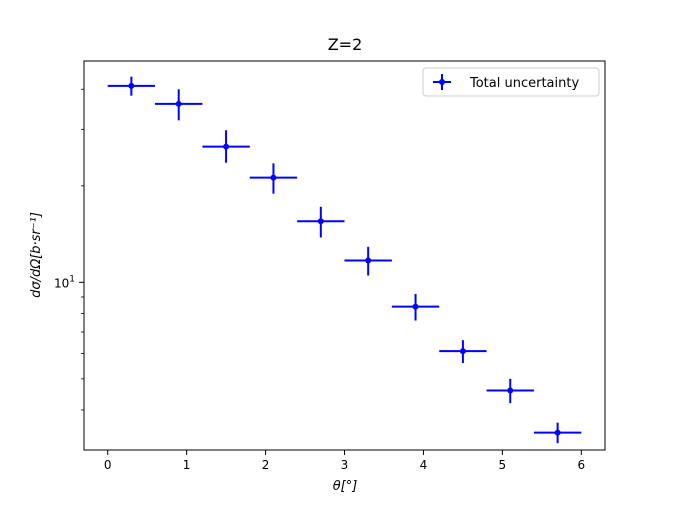 The image size is (673, 505). I want to click on x-tick-label: 3, so click(345, 465).